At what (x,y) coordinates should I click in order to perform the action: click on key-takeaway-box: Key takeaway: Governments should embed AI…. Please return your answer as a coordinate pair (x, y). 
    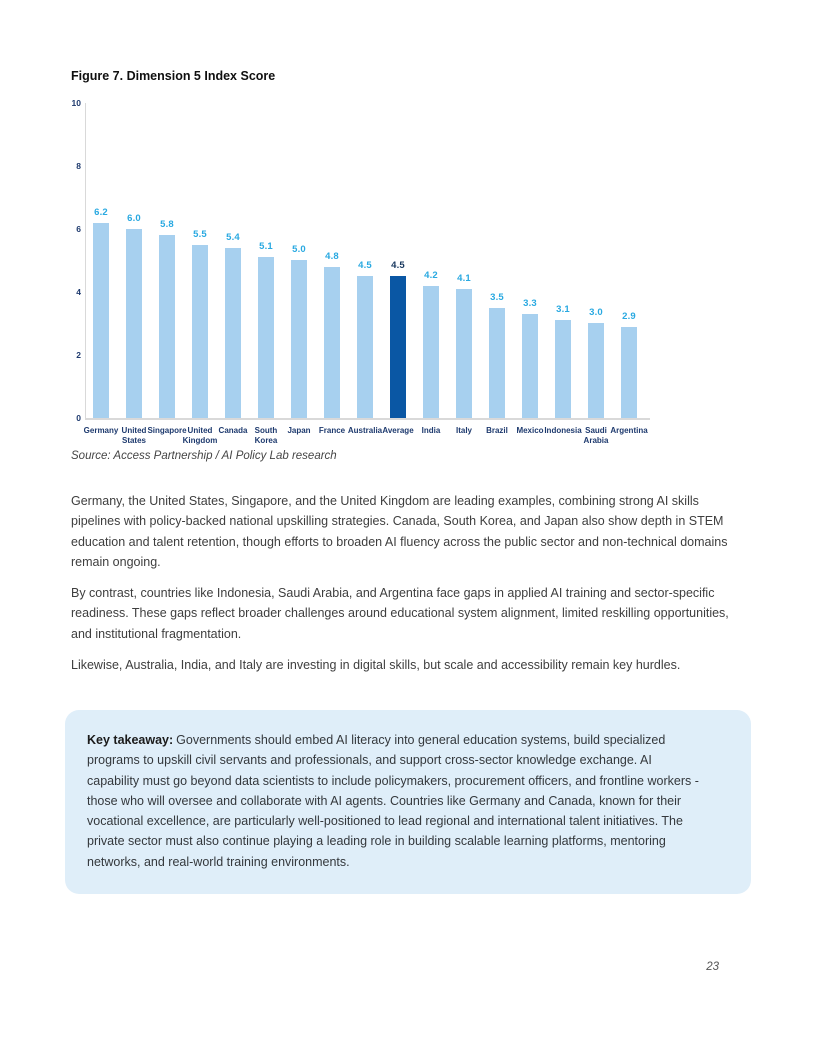
    Looking at the image, I should click on (408, 802).